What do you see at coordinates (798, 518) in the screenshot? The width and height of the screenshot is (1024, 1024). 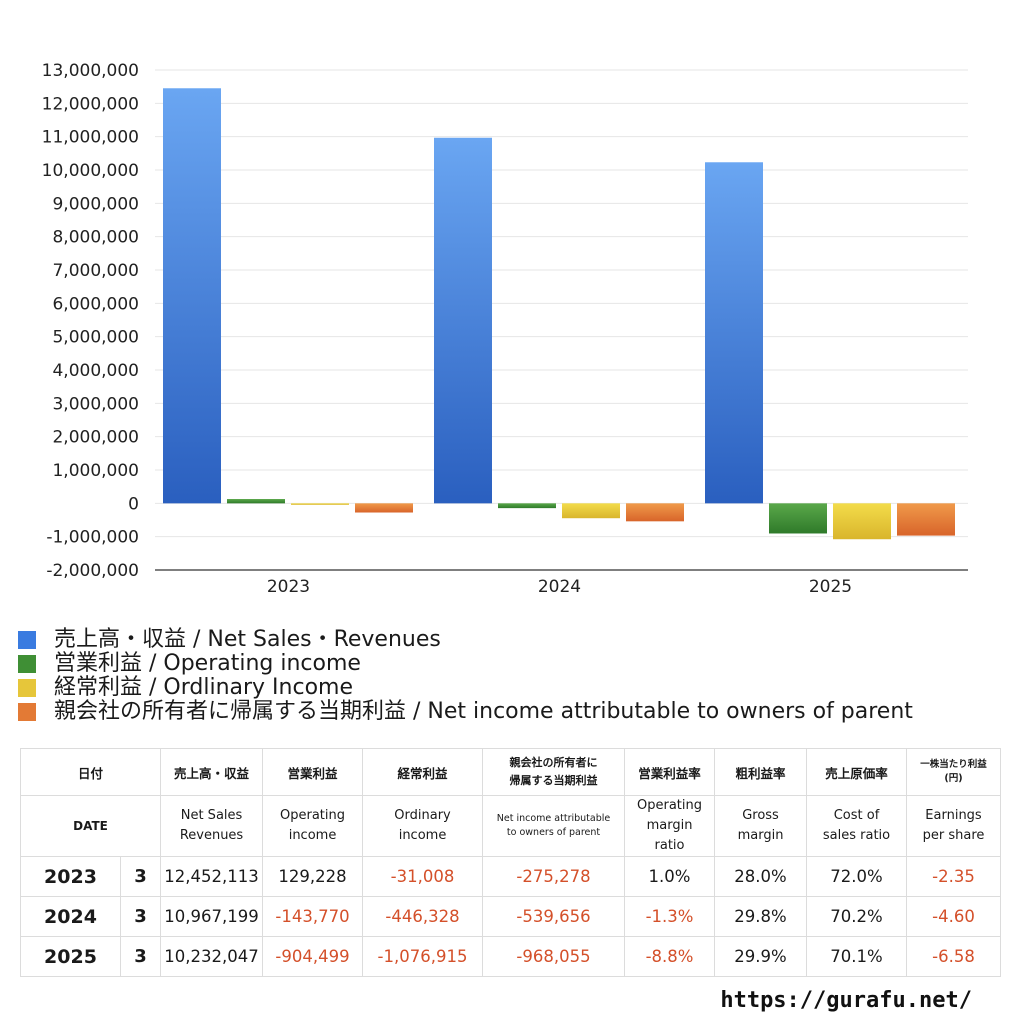 I see `bar-operating-income-2025` at bounding box center [798, 518].